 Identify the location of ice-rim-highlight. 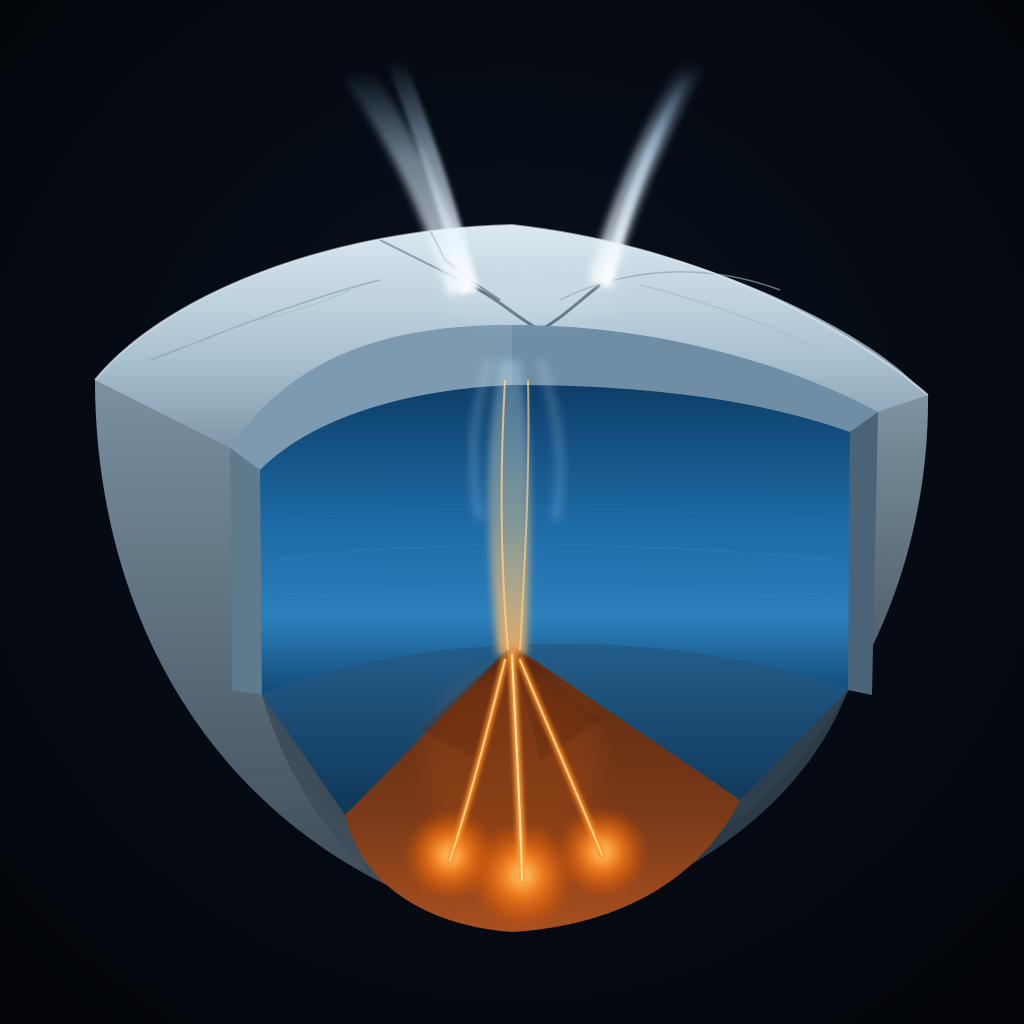
(511, 309).